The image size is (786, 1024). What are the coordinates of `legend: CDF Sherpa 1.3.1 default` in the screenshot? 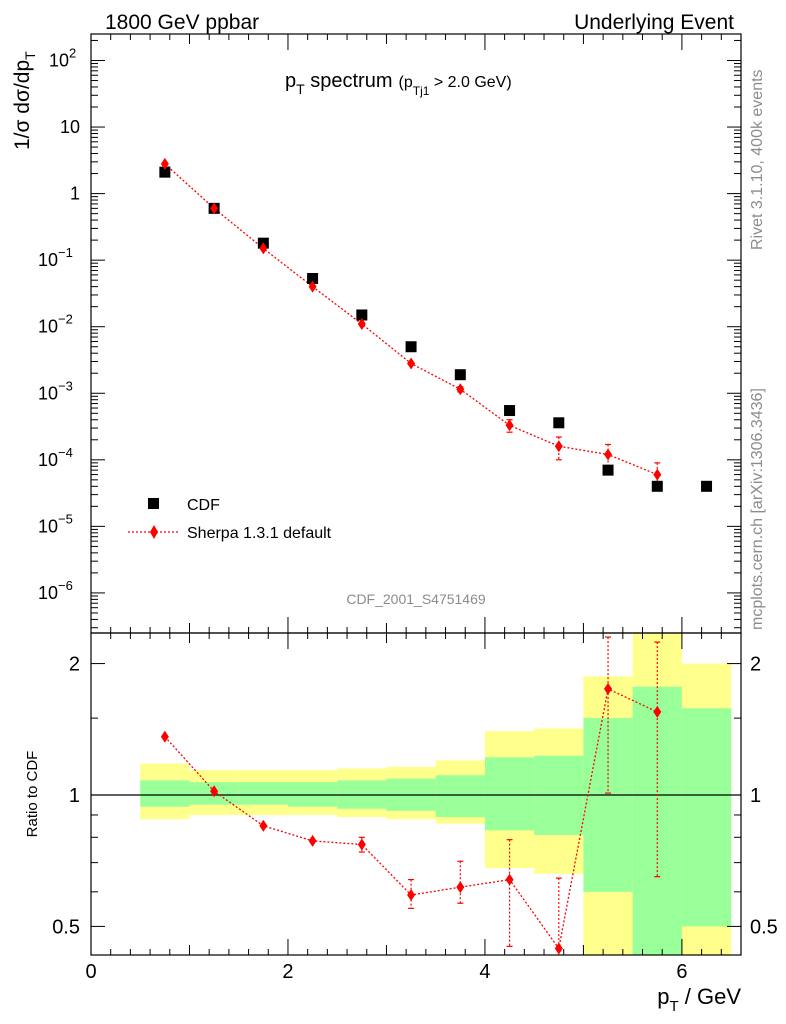 It's located at (230, 519).